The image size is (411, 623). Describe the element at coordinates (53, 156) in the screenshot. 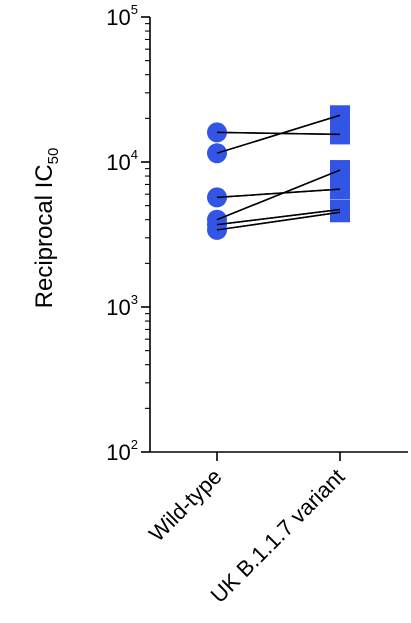

I see `y-axis-label-subscript: 50` at that location.